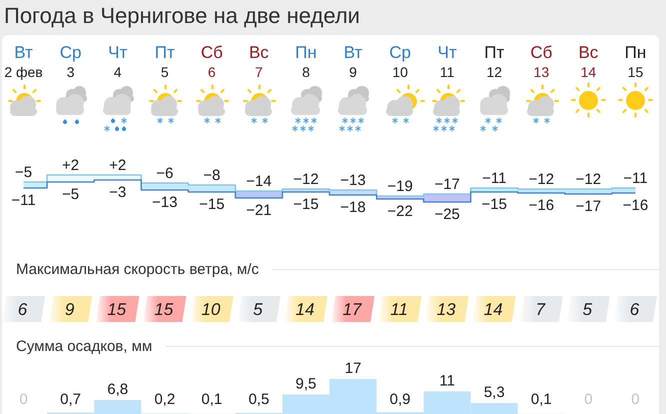 This screenshot has width=666, height=414. I want to click on data-label: 5,3, so click(494, 393).